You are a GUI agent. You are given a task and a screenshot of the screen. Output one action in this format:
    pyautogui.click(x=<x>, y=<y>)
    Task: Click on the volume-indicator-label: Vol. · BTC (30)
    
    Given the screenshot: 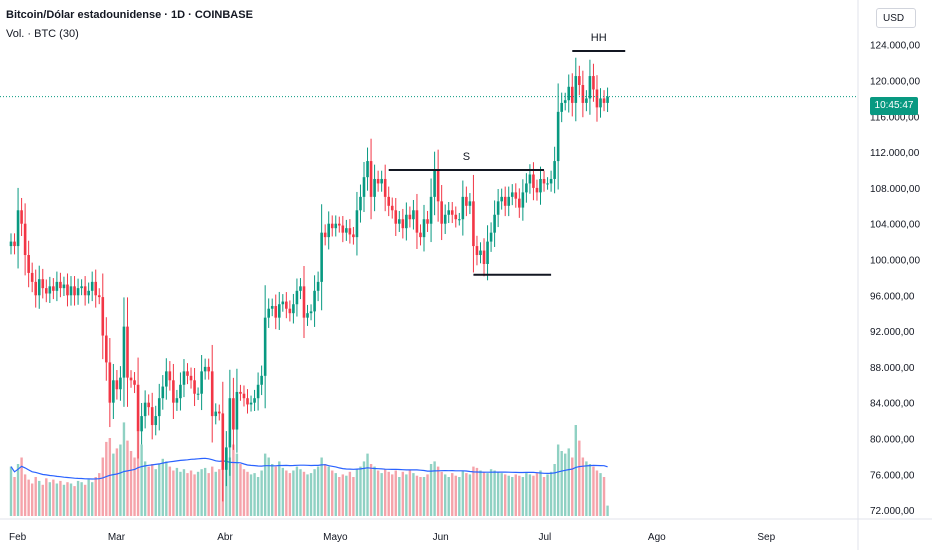 What is the action you would take?
    pyautogui.click(x=42, y=34)
    